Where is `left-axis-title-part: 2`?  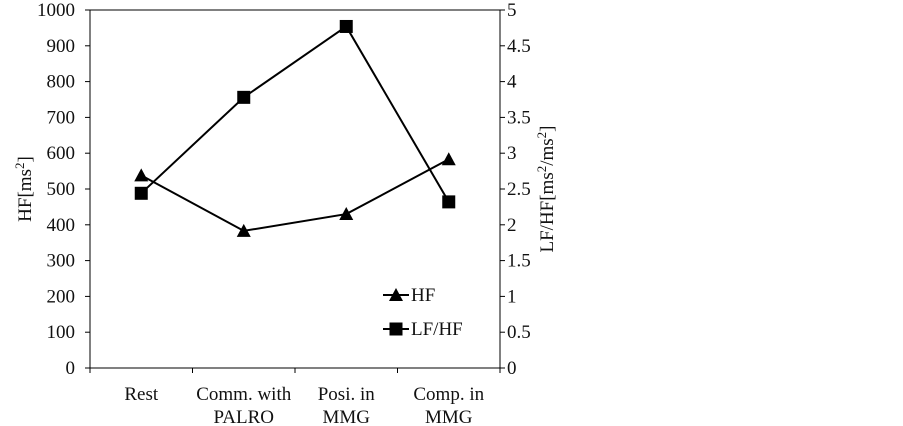 left-axis-title-part: 2 is located at coordinates (19, 166).